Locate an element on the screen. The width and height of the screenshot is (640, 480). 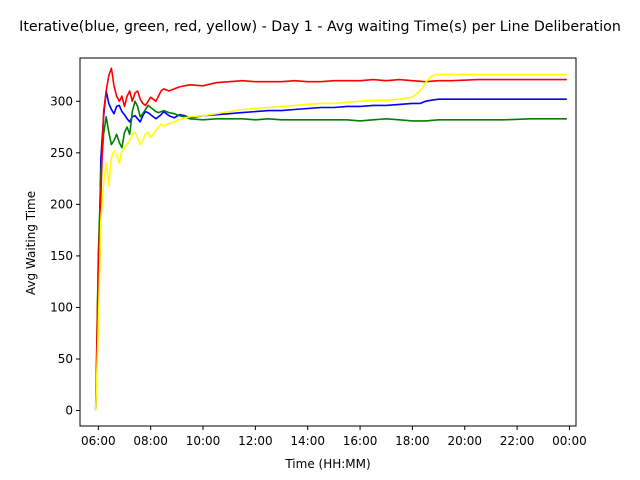
x-tick-label: 00:00 is located at coordinates (569, 441).